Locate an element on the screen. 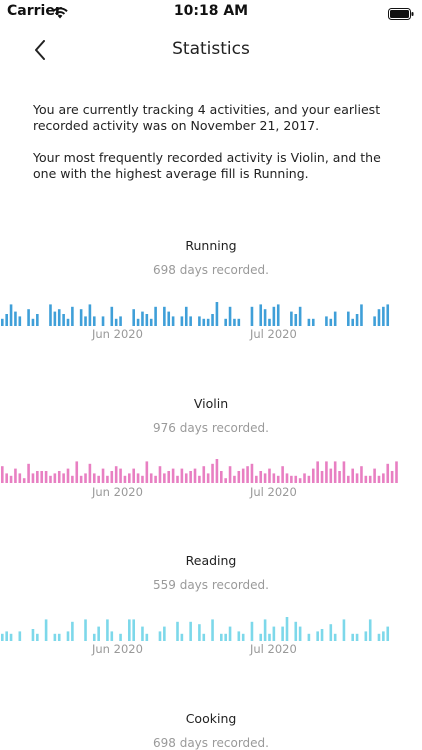 Image resolution: width=422 pixels, height=750 pixels. status-bar: Carrier 10:18 AM is located at coordinates (211, 12).